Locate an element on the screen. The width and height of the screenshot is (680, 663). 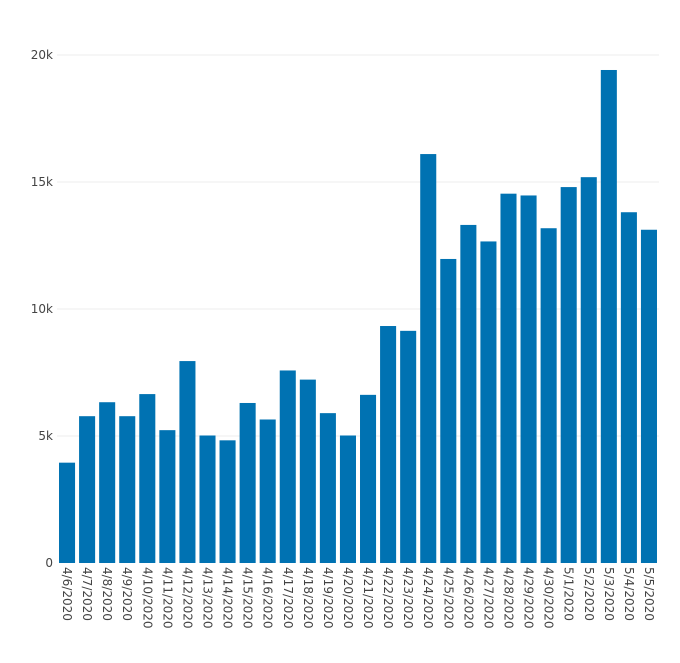
y-tick-label: 10k is located at coordinates (42, 309).